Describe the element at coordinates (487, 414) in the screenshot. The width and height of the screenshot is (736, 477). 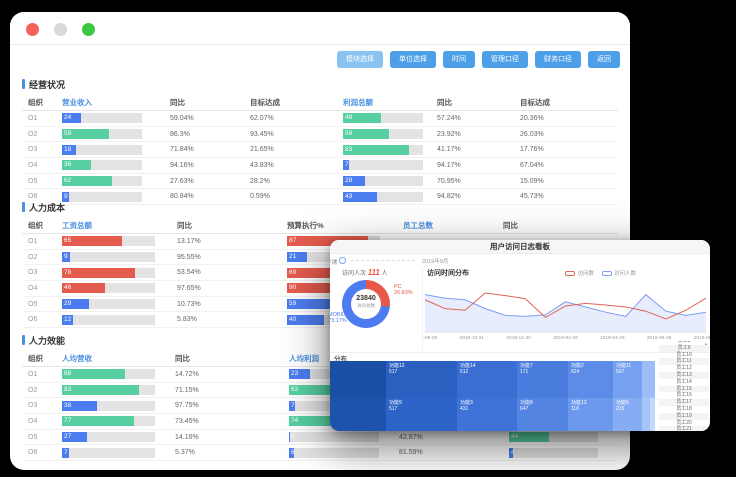
I see `treemap-cell-功能3: 功能3 431` at that location.